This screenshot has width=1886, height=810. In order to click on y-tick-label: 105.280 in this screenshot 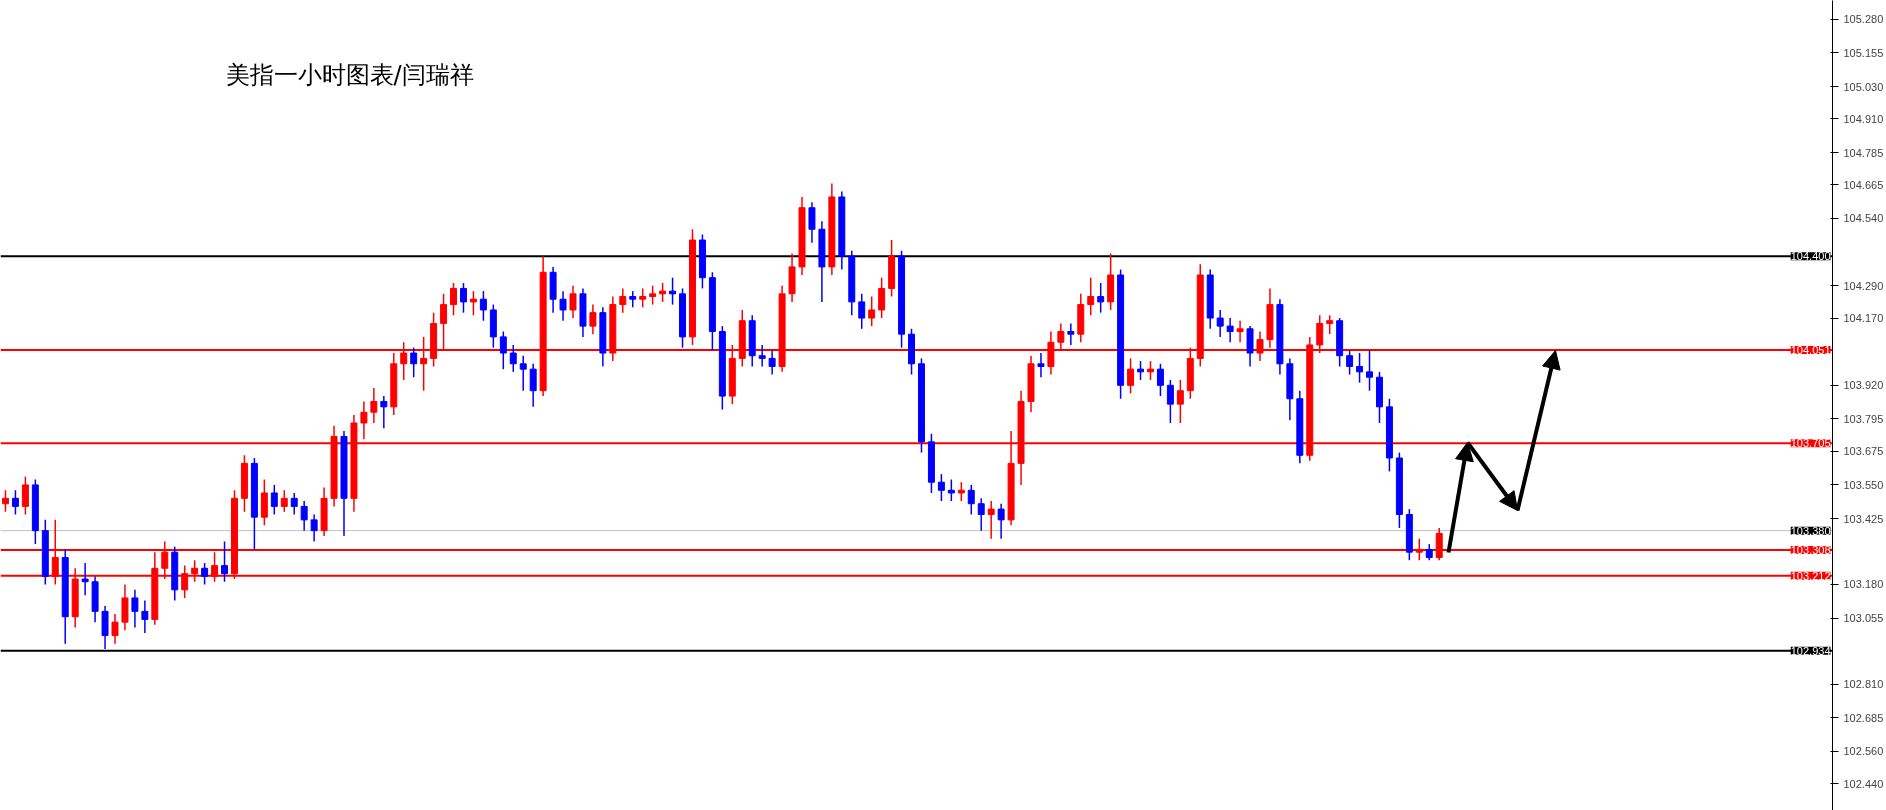, I will do `click(1863, 19)`.